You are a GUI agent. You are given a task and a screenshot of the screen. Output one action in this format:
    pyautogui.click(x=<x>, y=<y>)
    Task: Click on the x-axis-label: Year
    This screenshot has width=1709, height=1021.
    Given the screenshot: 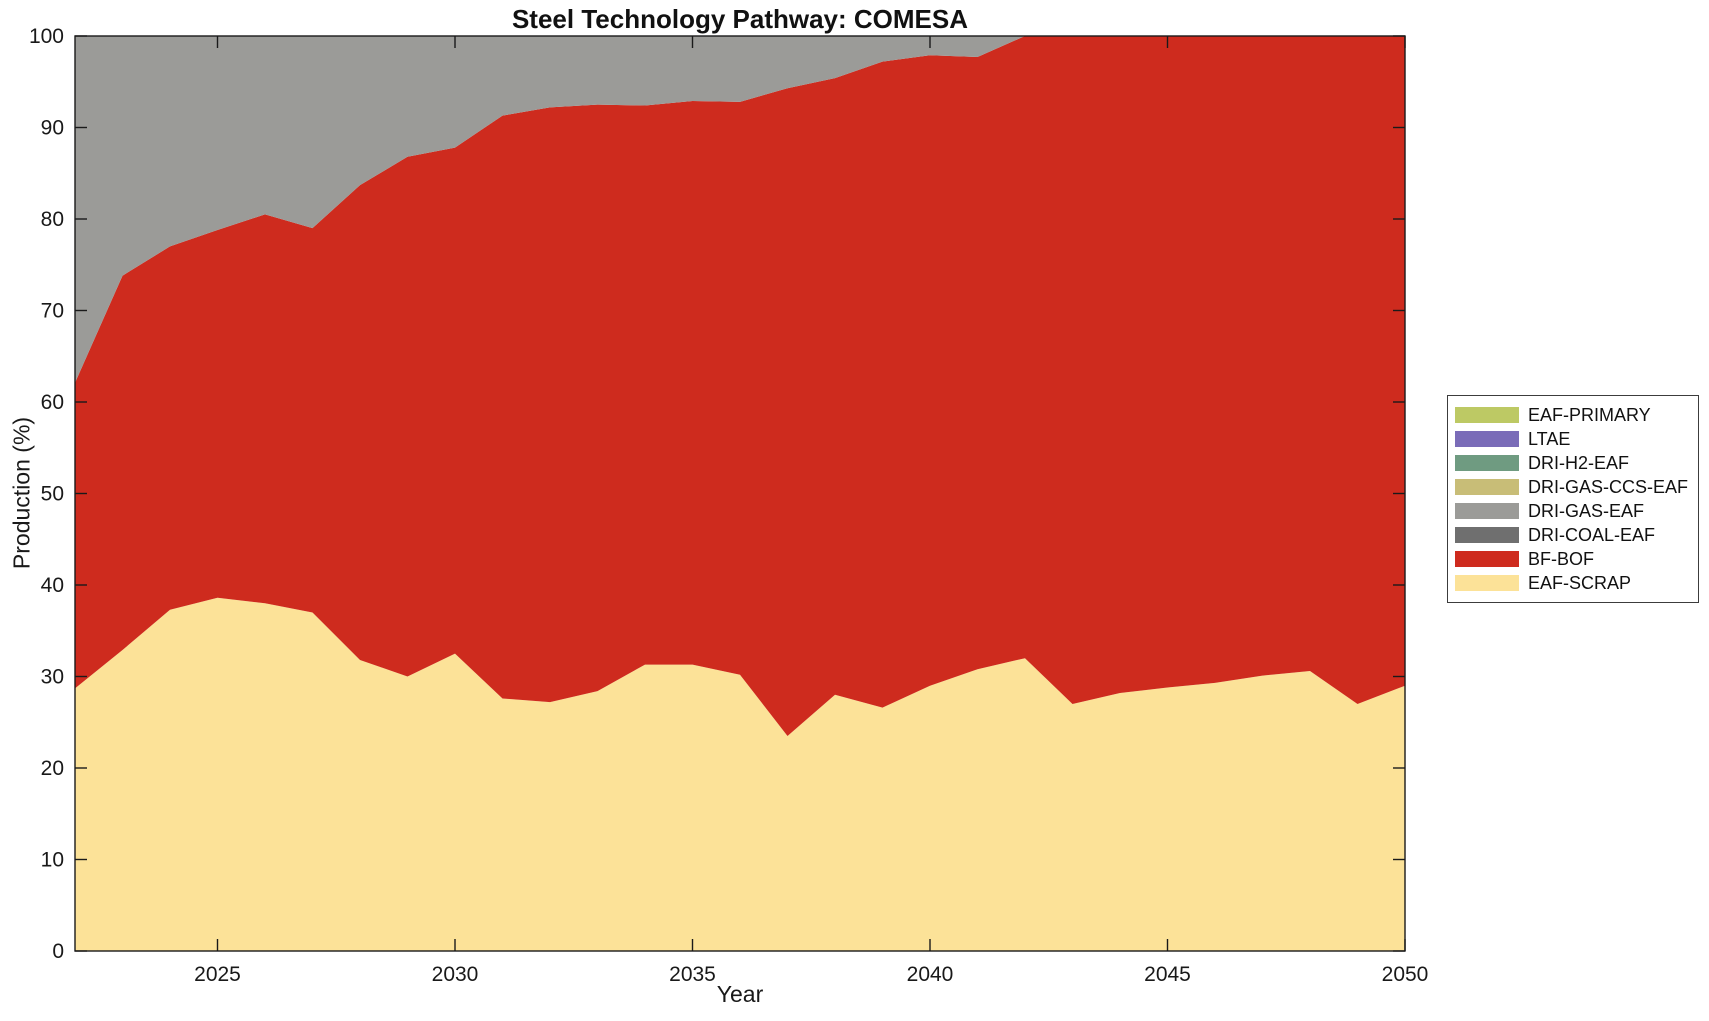 What is the action you would take?
    pyautogui.click(x=740, y=994)
    